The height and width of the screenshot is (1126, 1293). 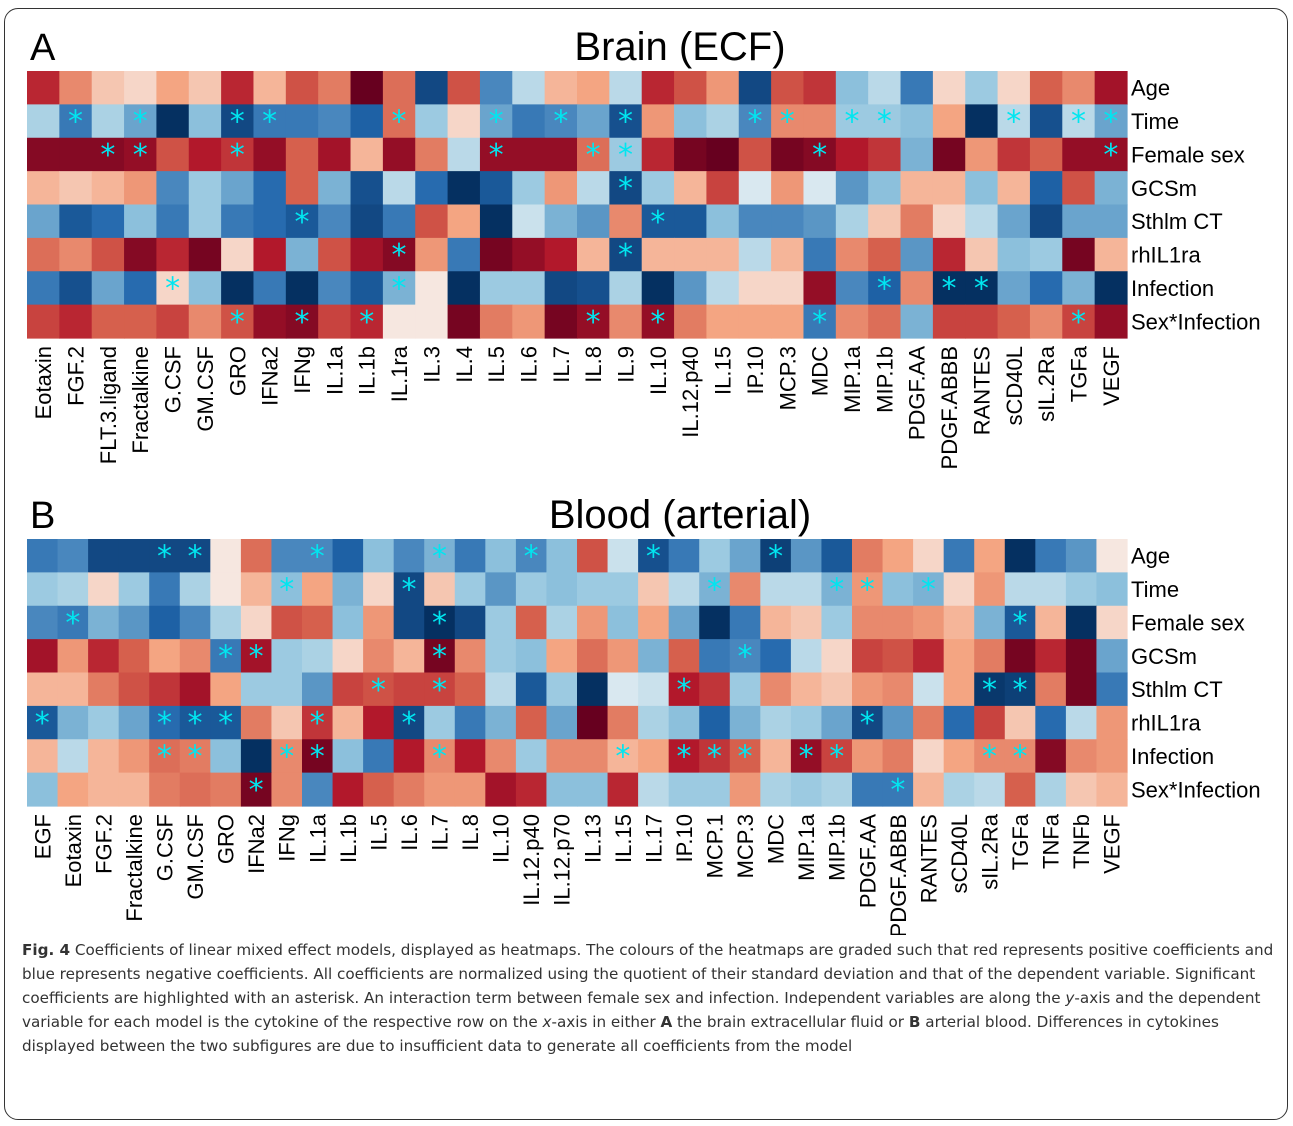 I want to click on column-label: MDC, so click(x=820, y=371).